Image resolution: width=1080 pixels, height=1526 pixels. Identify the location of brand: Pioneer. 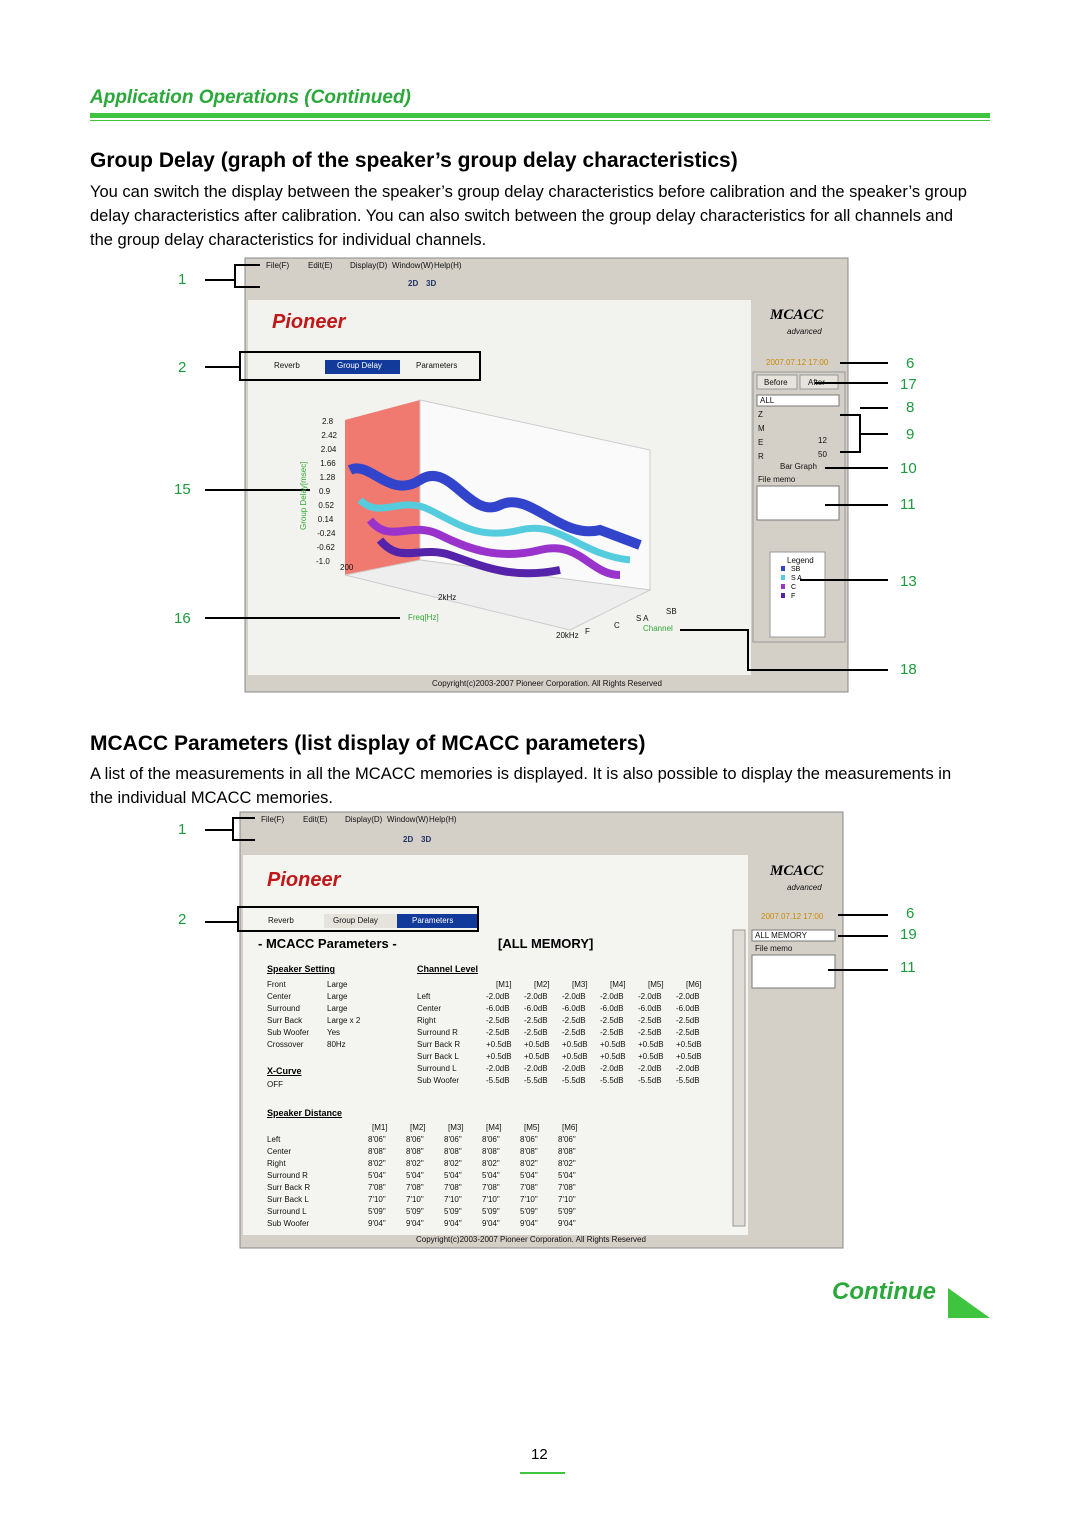
(309, 322).